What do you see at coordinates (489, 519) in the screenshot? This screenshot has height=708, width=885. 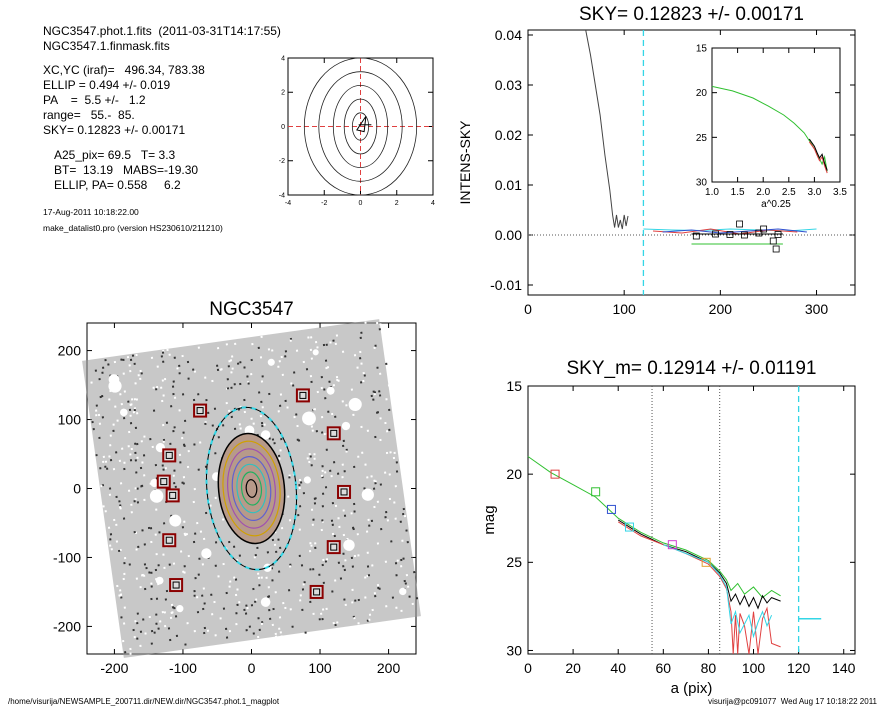 I see `mag-ylabel: mag` at bounding box center [489, 519].